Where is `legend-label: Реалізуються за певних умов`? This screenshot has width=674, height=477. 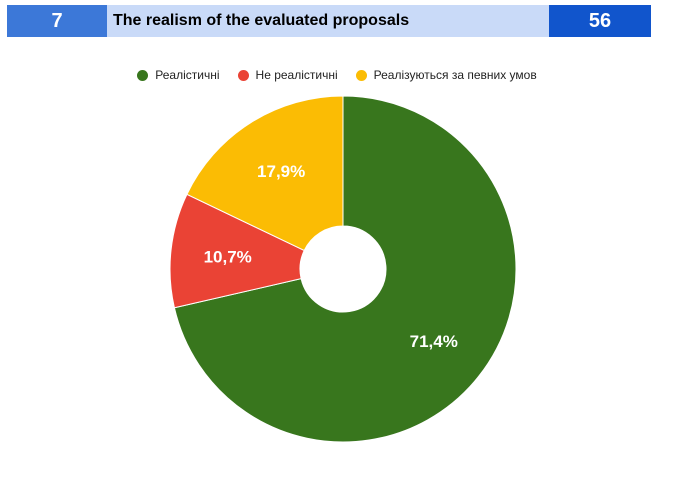
legend-label: Реалізуються за певних умов is located at coordinates (455, 75).